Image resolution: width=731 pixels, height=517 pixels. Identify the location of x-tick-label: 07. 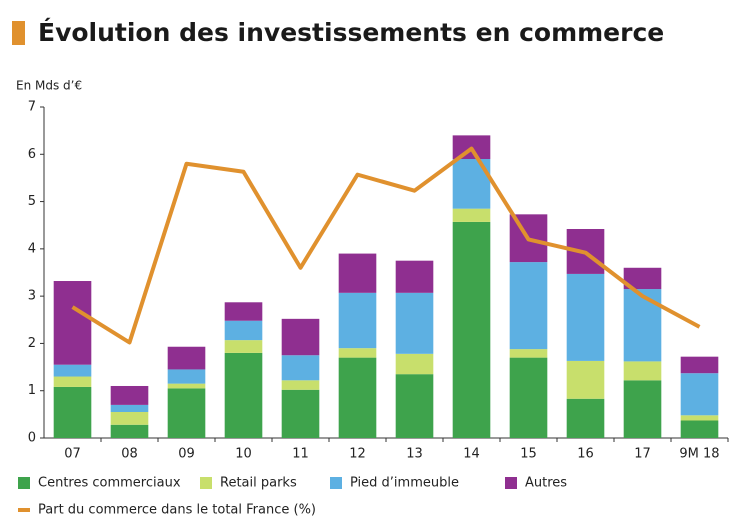
(72, 454).